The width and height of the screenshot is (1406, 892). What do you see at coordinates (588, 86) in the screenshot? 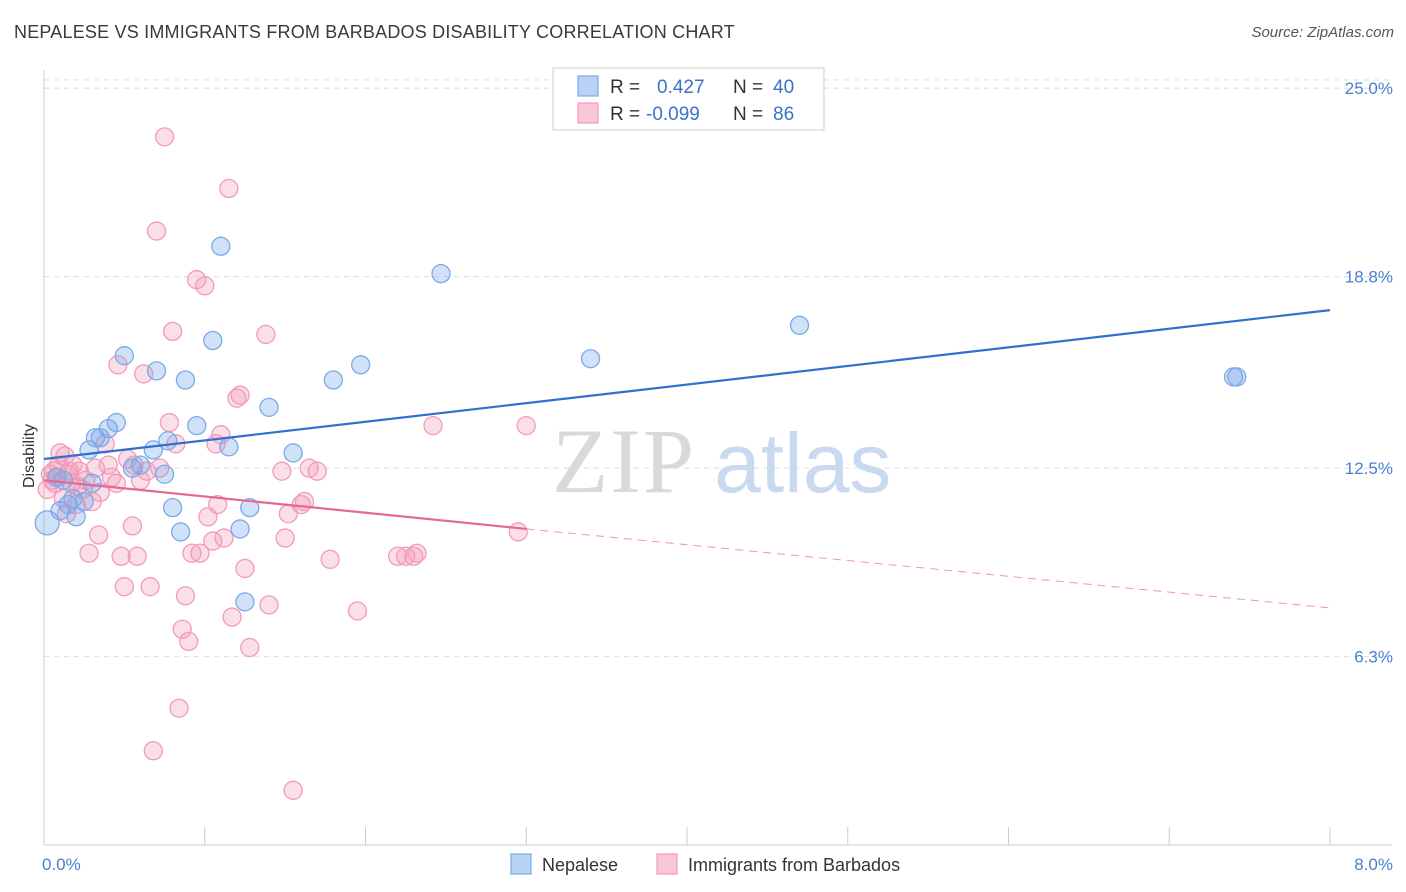
I see `legend-swatch-nepalese` at bounding box center [588, 86].